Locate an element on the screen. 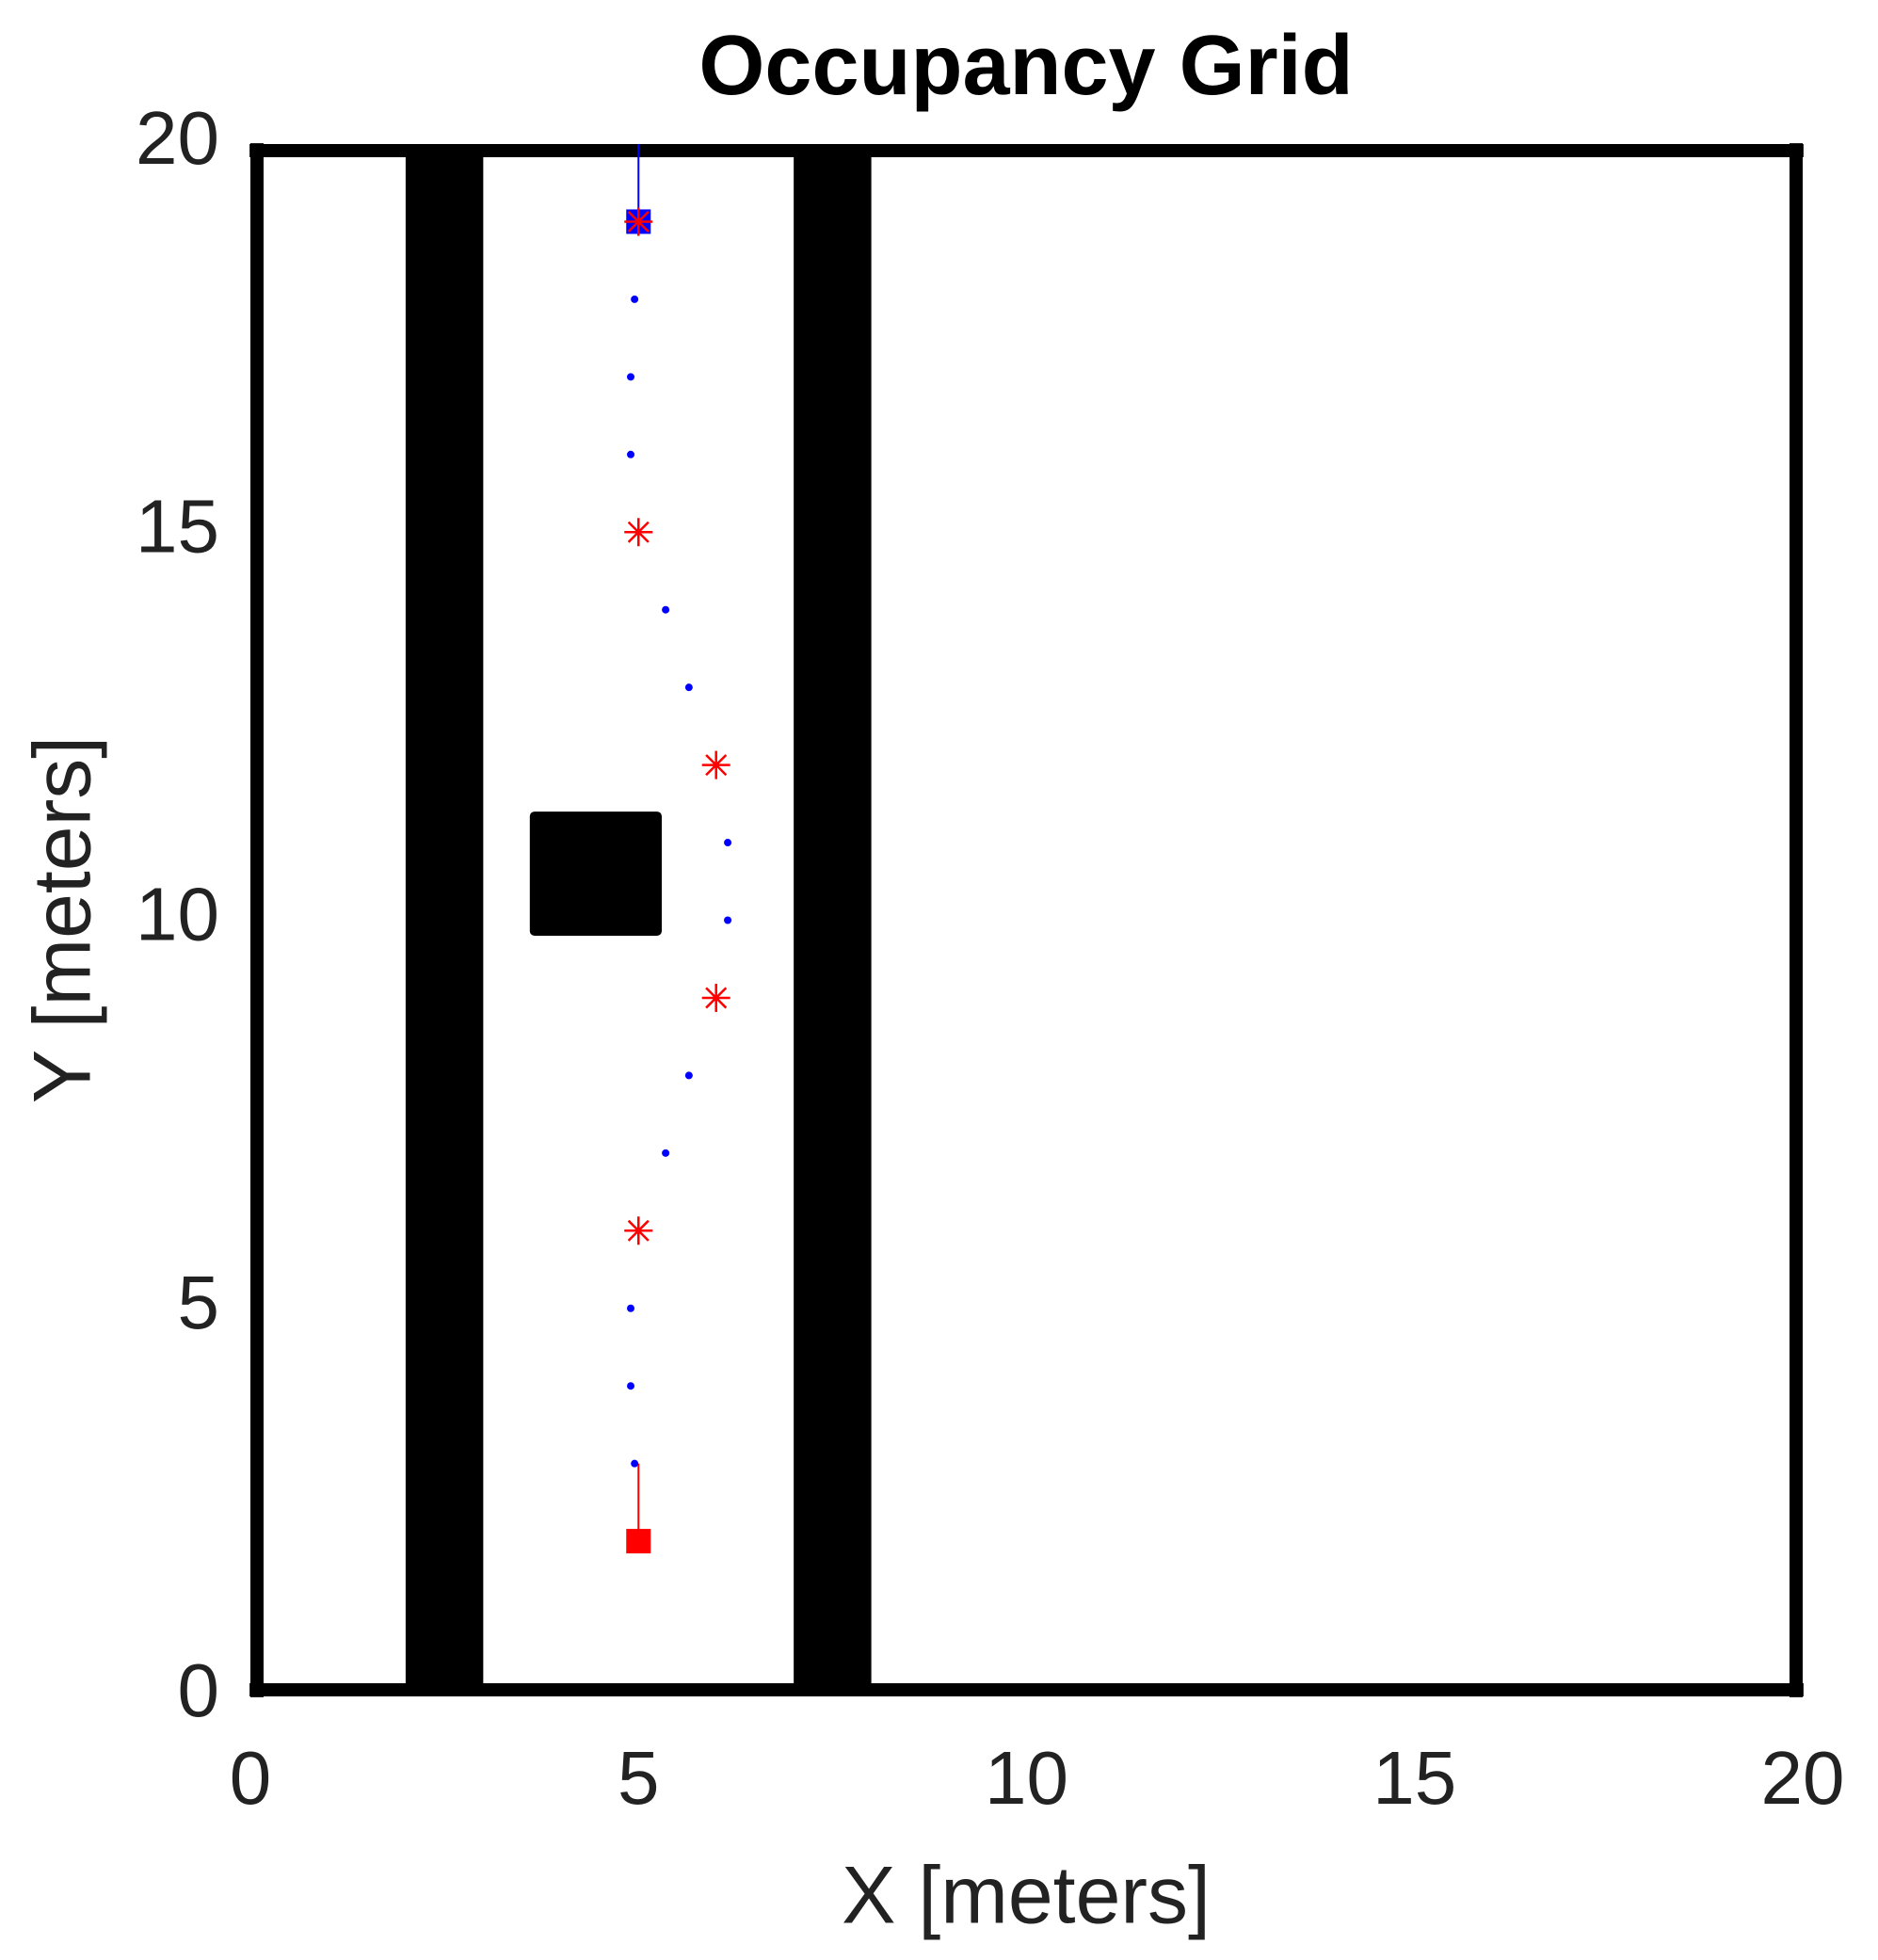  x-axis-label: X [meters] is located at coordinates (1026, 1896).